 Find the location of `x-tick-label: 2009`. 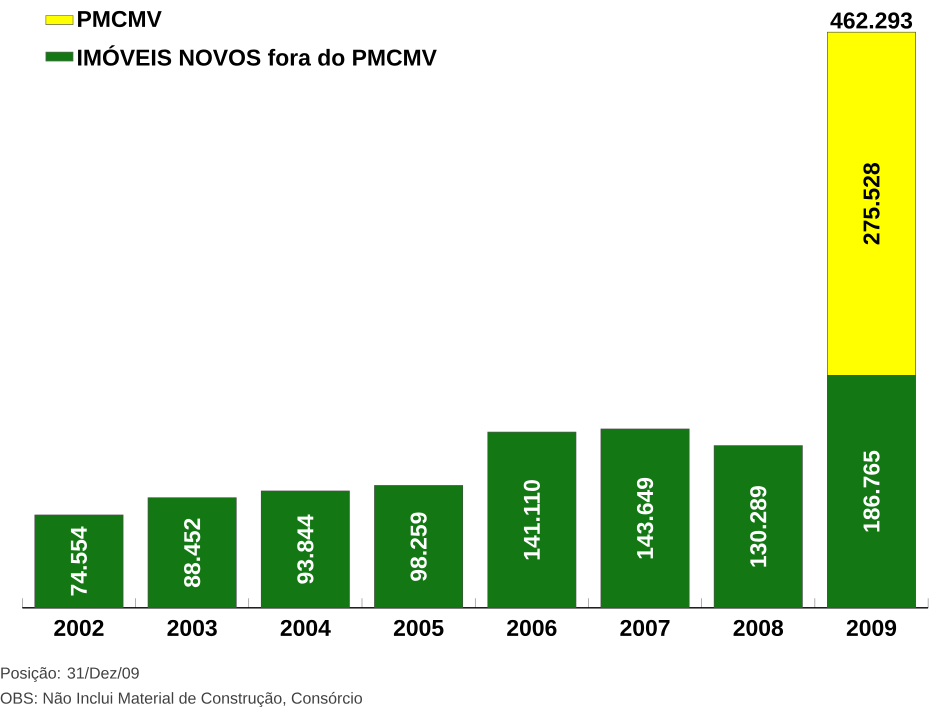

x-tick-label: 2009 is located at coordinates (871, 628).